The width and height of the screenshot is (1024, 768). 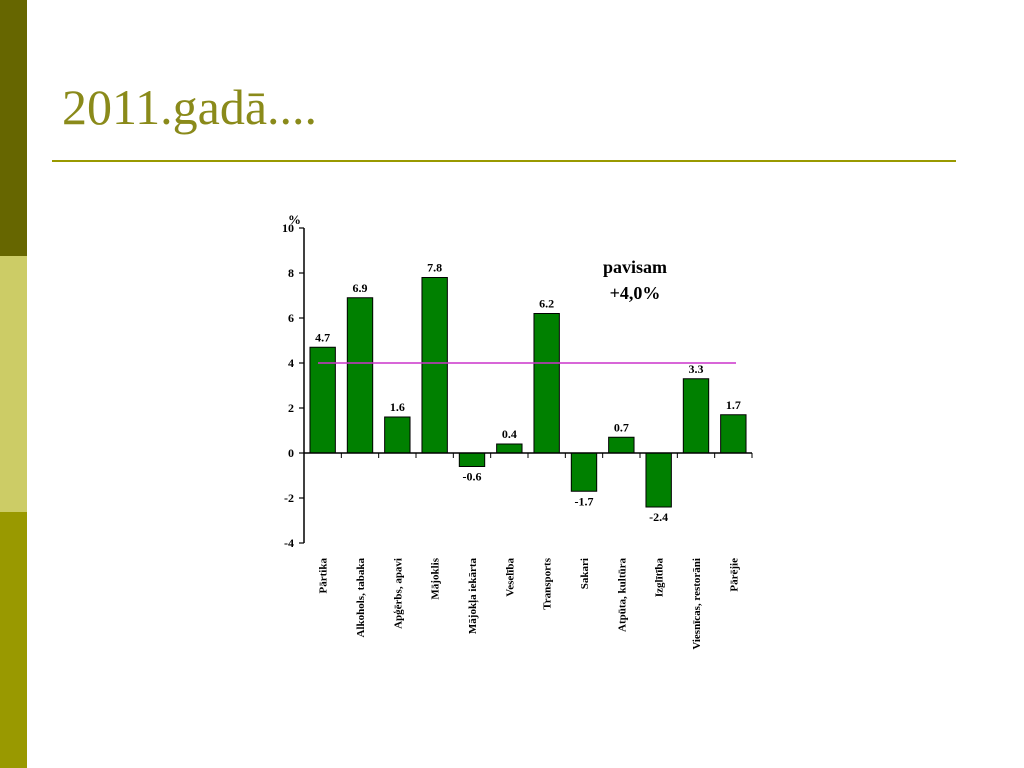 I want to click on sidebar-segment-middle, so click(x=13, y=384).